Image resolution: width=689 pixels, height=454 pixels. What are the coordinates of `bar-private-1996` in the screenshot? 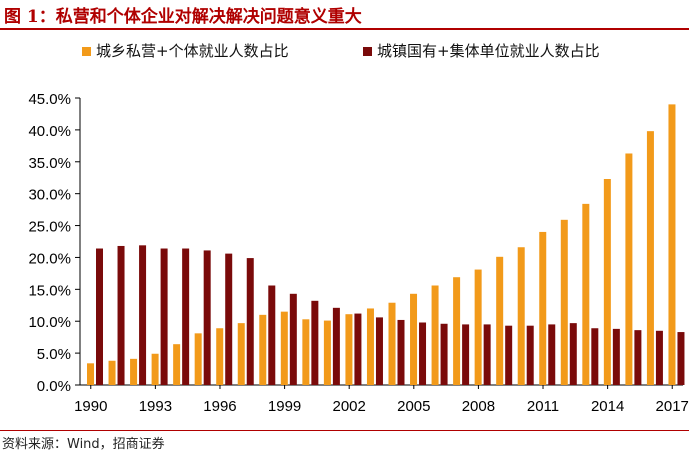 It's located at (220, 356).